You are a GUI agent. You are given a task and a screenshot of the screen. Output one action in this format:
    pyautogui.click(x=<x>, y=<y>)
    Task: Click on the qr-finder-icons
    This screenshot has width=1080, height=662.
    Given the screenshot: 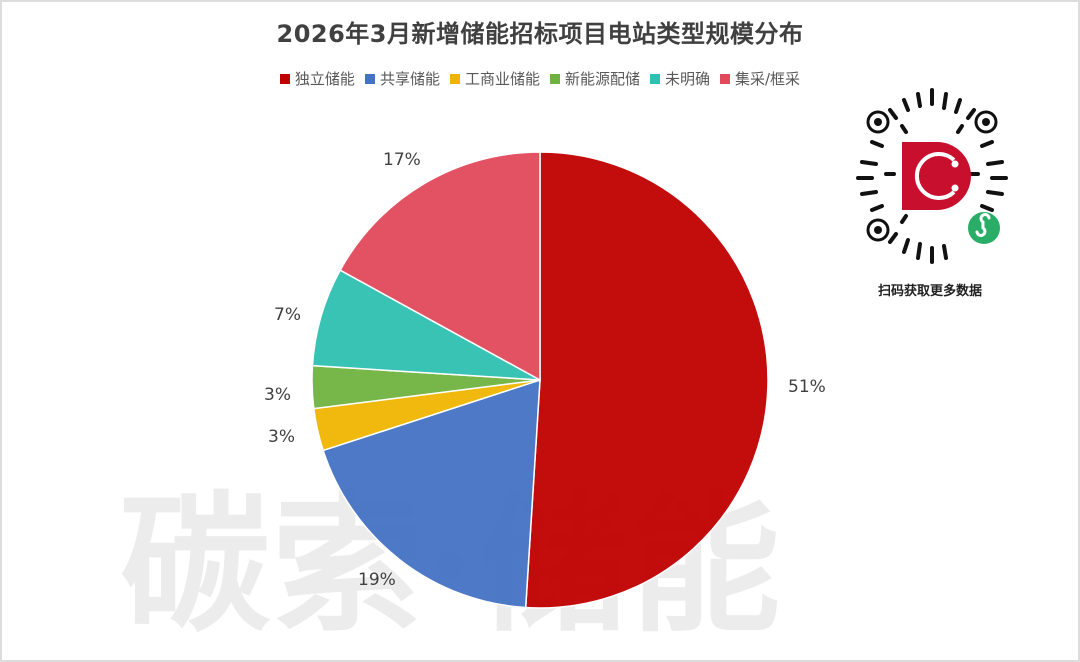 What is the action you would take?
    pyautogui.click(x=932, y=176)
    